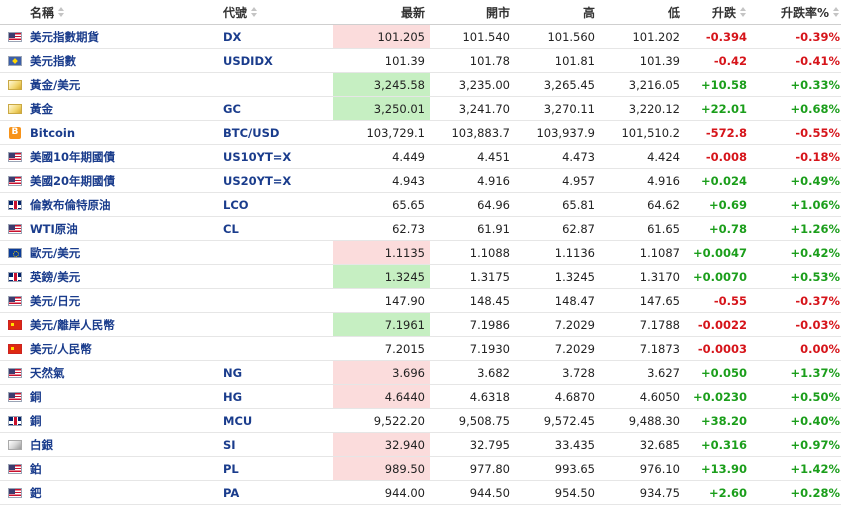 This screenshot has width=841, height=513. I want to click on open-price-cell: 61.91, so click(472, 228).